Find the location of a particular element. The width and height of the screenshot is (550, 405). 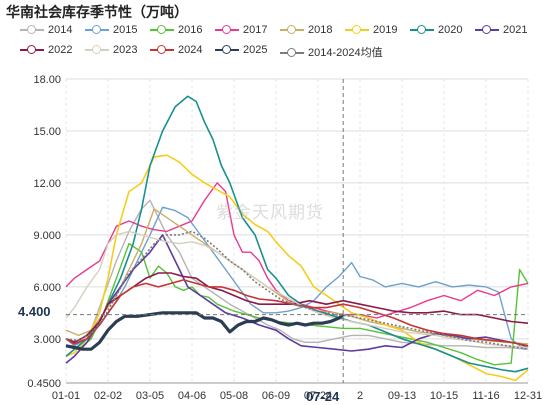

x-tick-label: 02-02 is located at coordinates (108, 396).